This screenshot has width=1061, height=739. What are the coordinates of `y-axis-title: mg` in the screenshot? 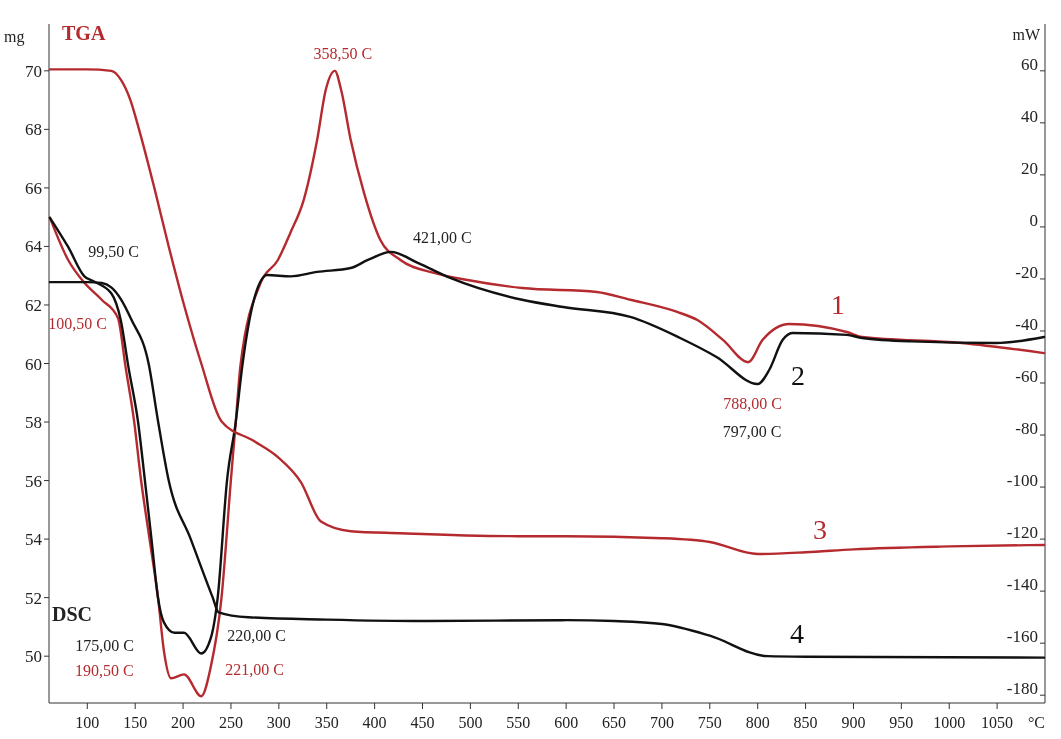 It's located at (14, 37).